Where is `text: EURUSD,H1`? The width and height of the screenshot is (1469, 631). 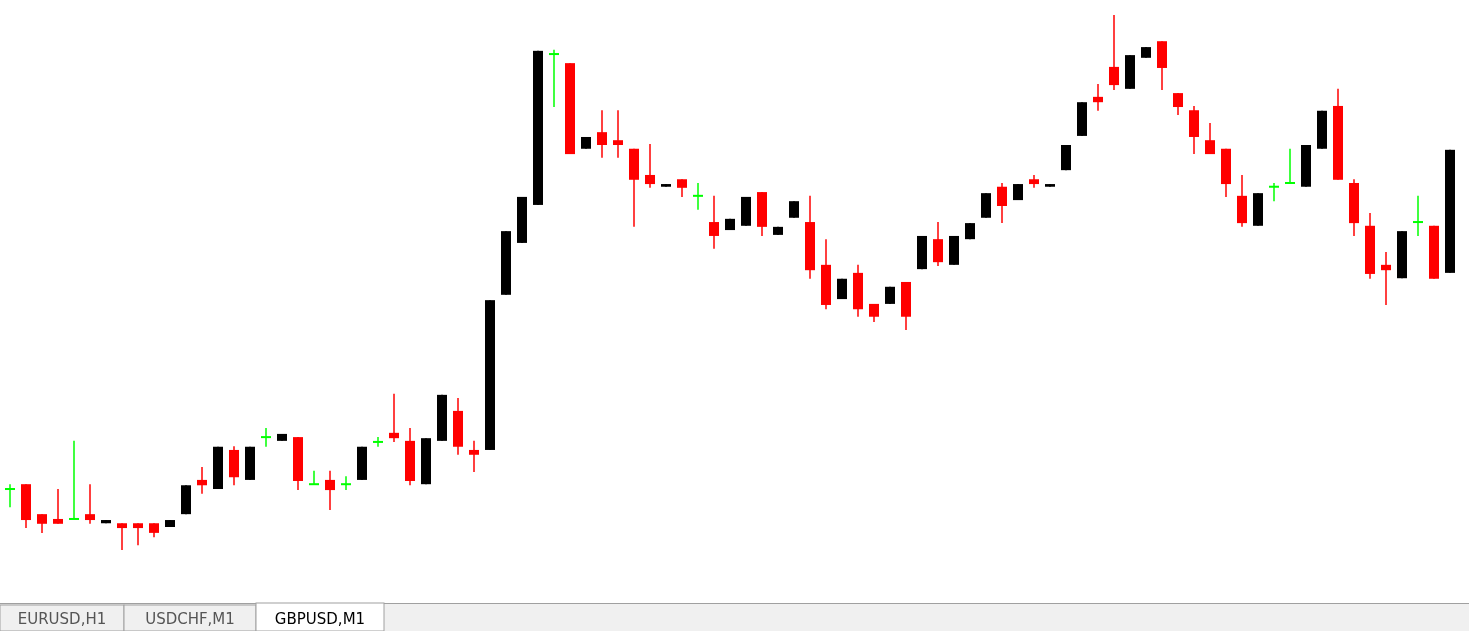
text: EURUSD,H1 is located at coordinates (62, 619).